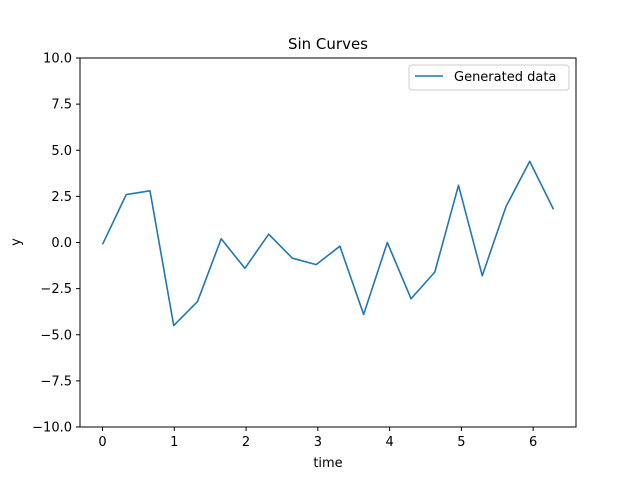 The width and height of the screenshot is (640, 480). I want to click on y-tick-label: 2.5, so click(61, 197).